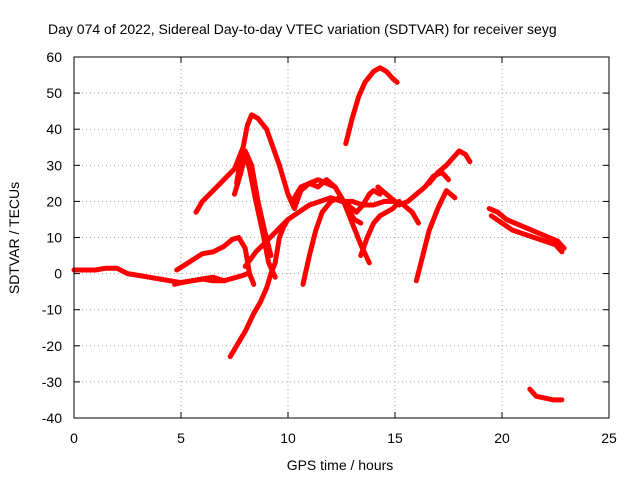  Describe the element at coordinates (215, 261) in the screenshot. I see `series-line-s3` at that location.